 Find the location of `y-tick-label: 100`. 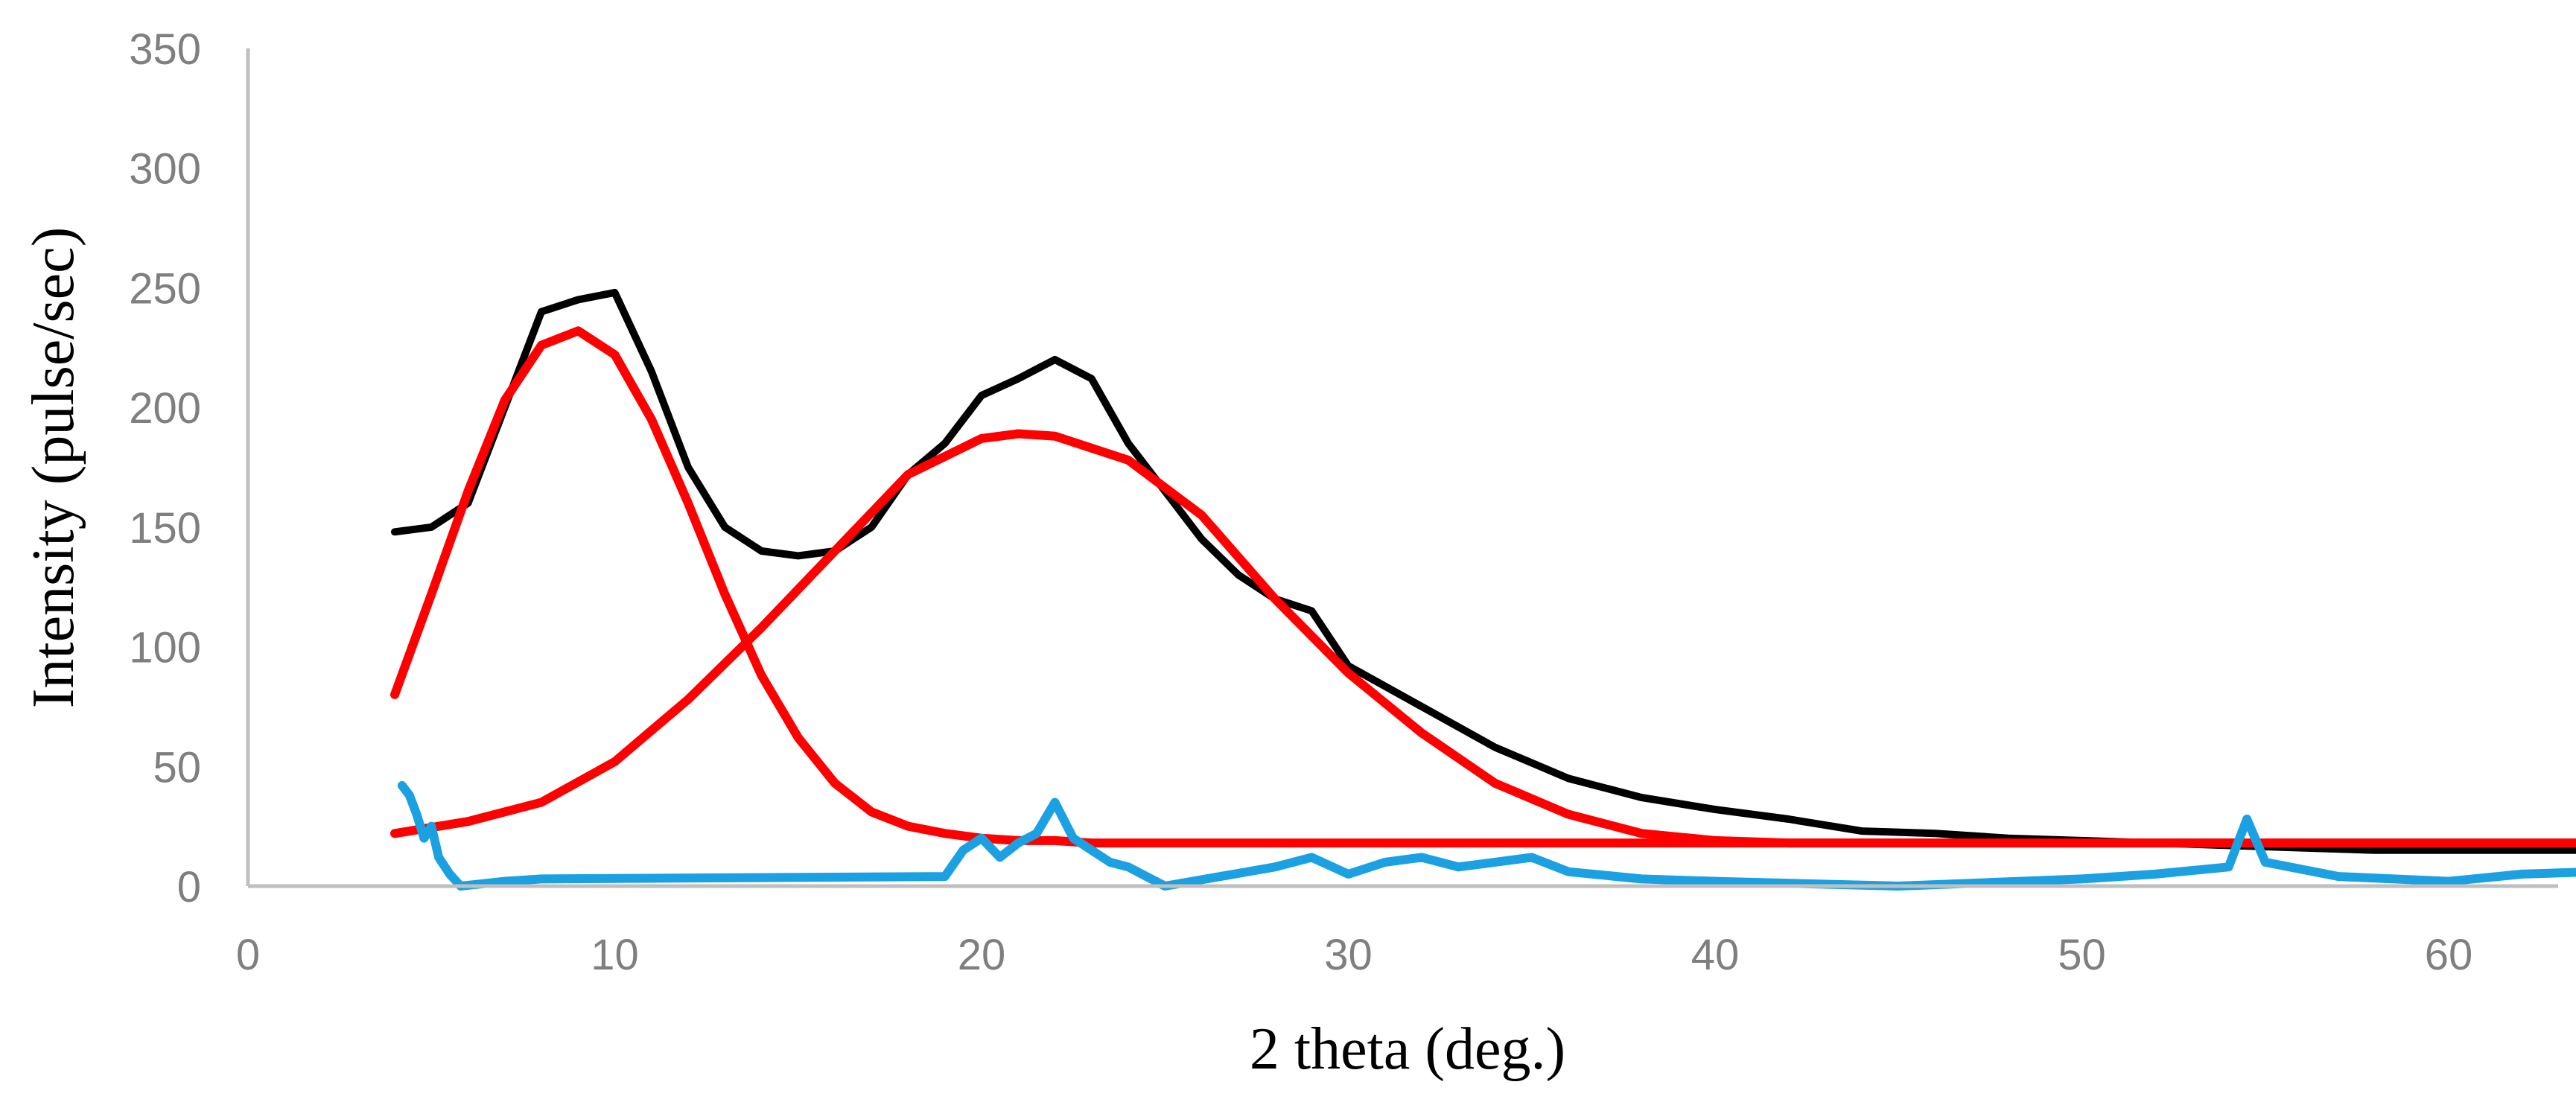

y-tick-label: 100 is located at coordinates (165, 648).